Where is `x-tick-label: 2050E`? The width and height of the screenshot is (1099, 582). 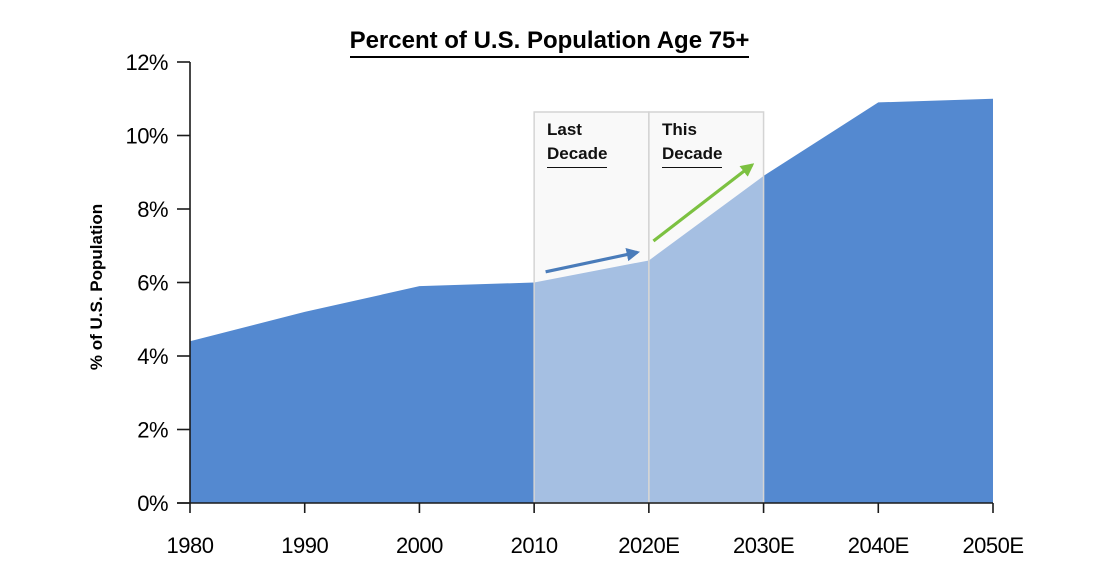
x-tick-label: 2050E is located at coordinates (992, 545).